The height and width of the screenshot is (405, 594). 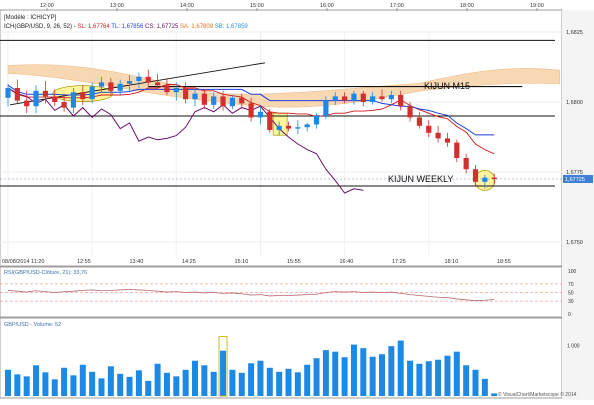 I want to click on kijun-line, so click(x=251, y=110).